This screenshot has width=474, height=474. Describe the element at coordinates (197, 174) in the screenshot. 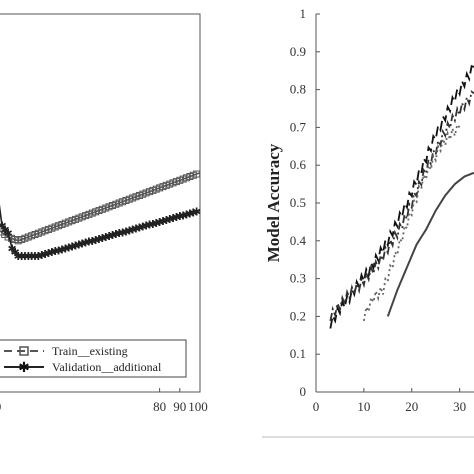

I see `train-existing-point` at that location.